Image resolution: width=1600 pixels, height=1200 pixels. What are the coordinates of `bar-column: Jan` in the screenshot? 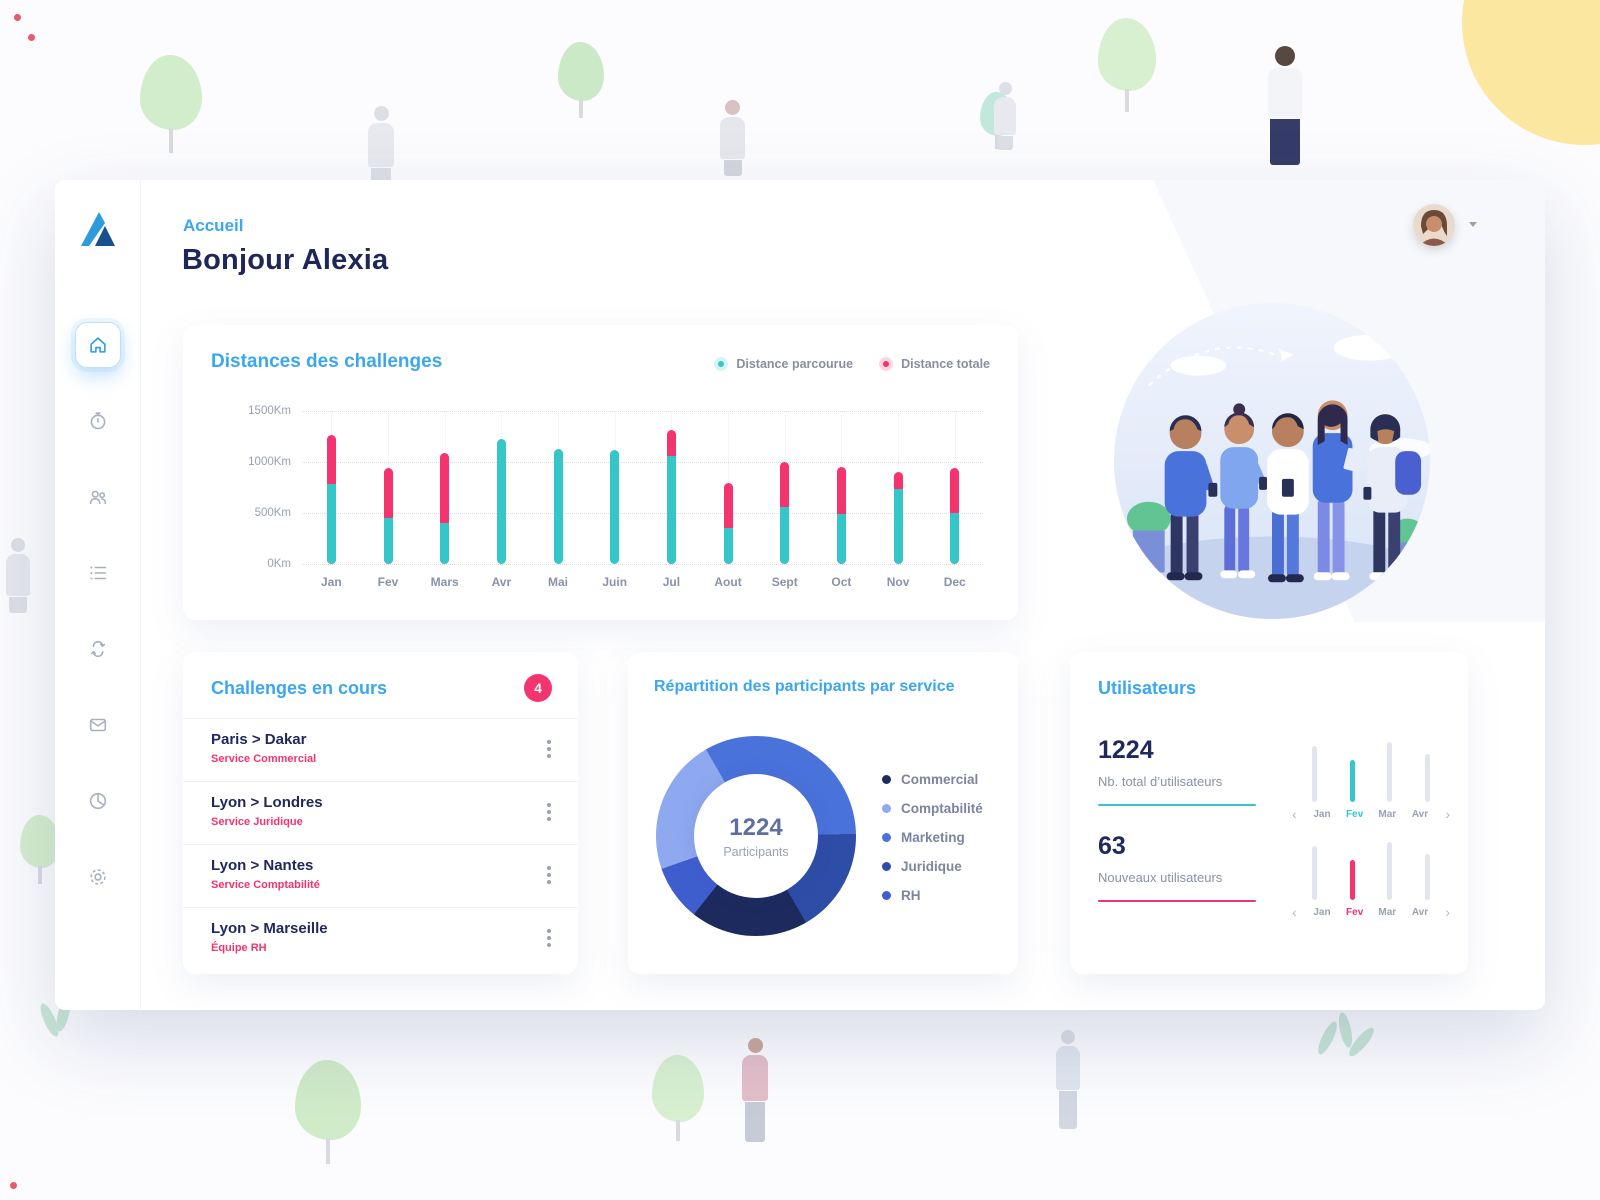 It's located at (331, 500).